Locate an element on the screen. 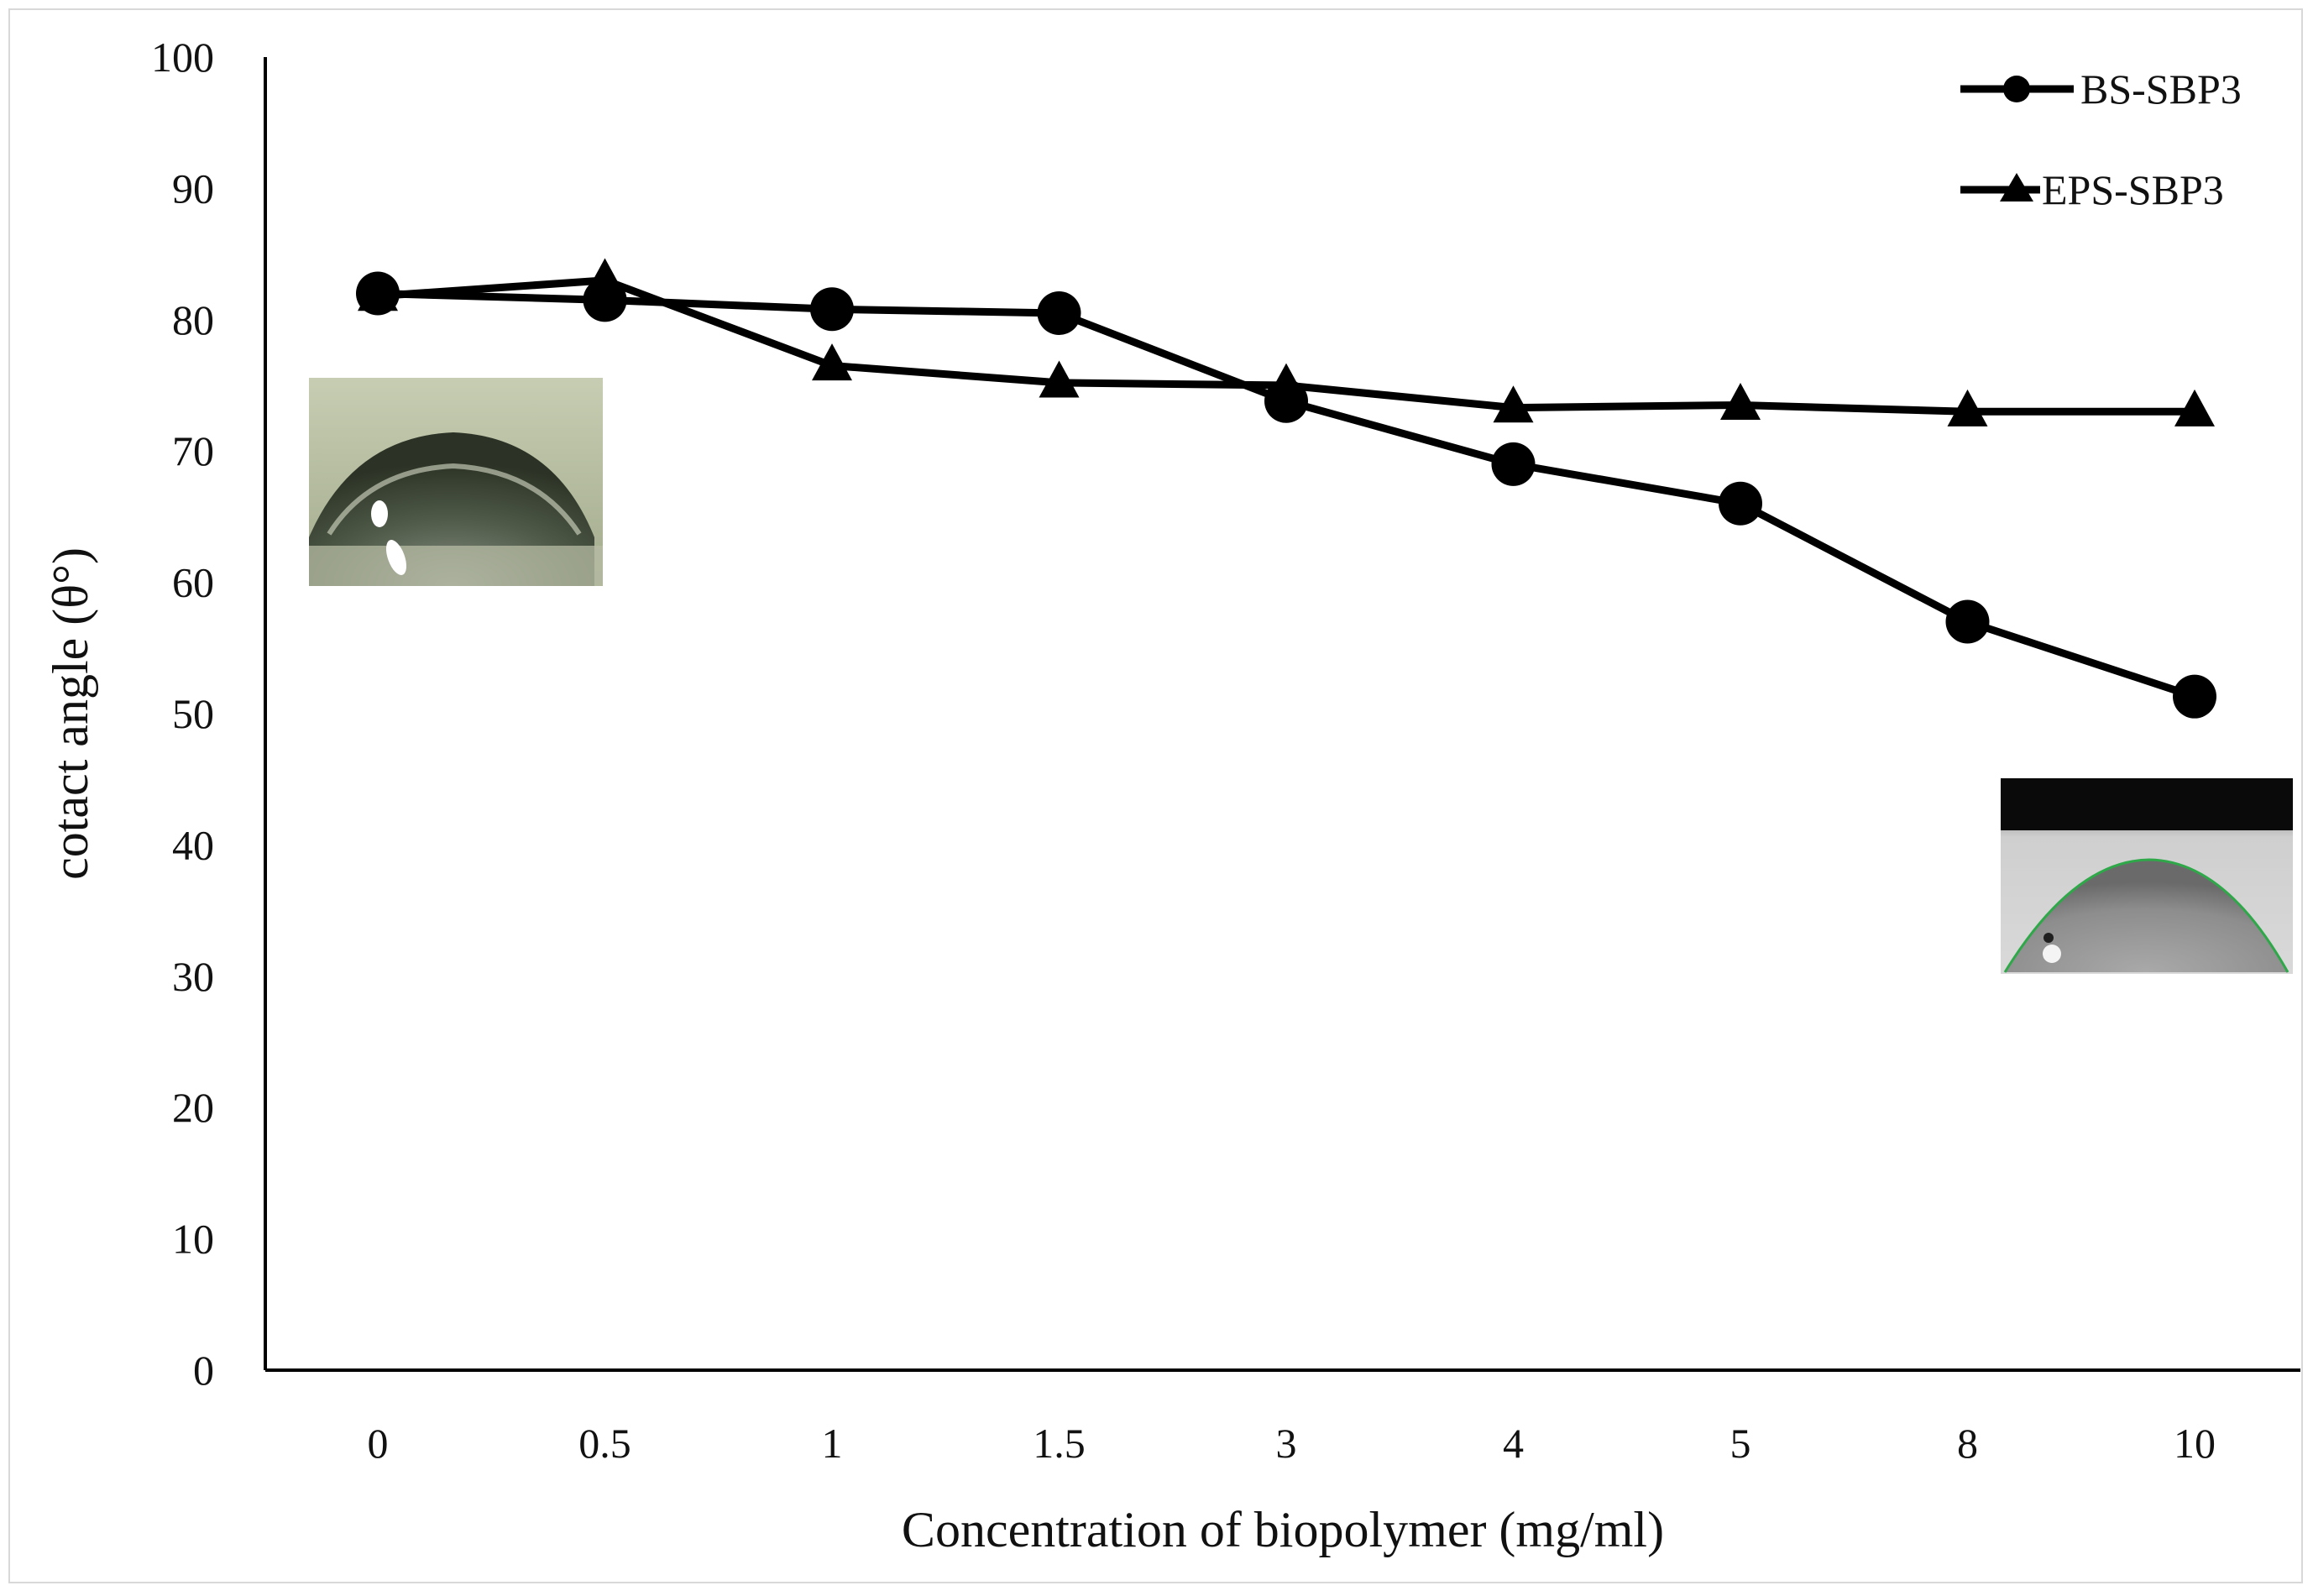  x-tick-label: 0 is located at coordinates (378, 1443).